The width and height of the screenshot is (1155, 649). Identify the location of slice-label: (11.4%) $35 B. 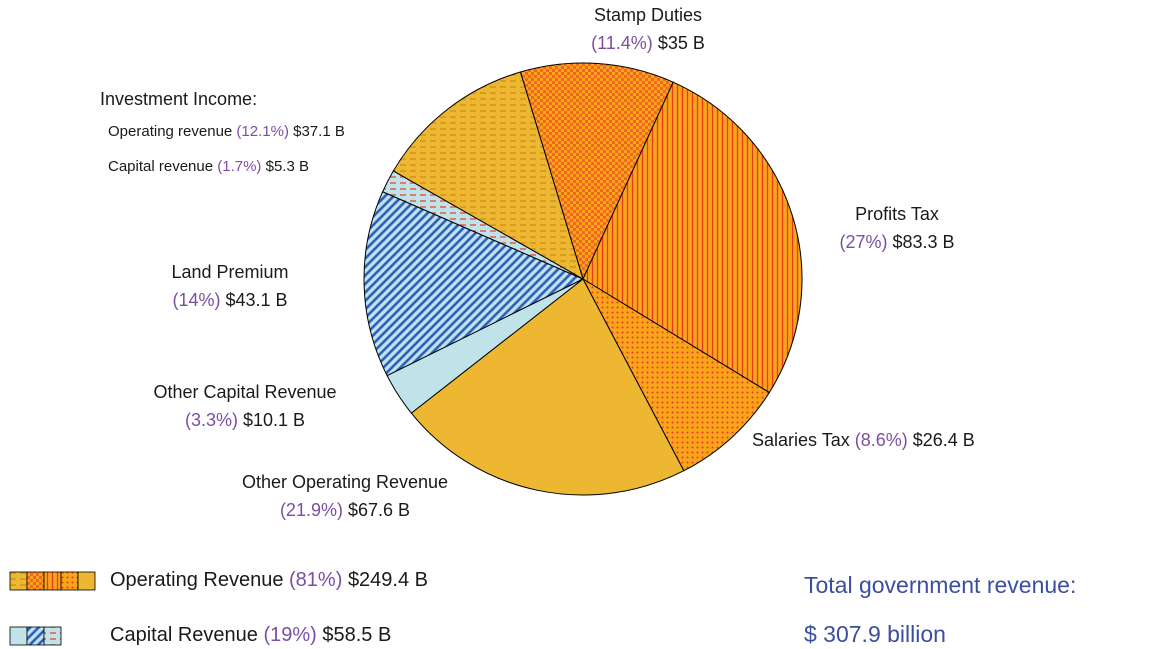
(648, 43).